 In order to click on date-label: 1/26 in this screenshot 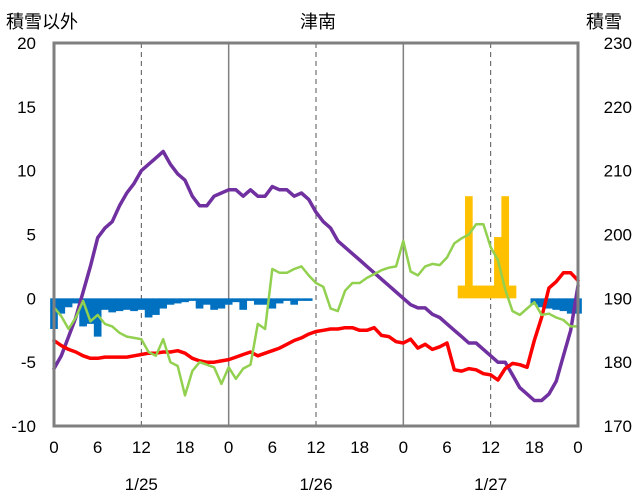, I will do `click(315, 484)`.